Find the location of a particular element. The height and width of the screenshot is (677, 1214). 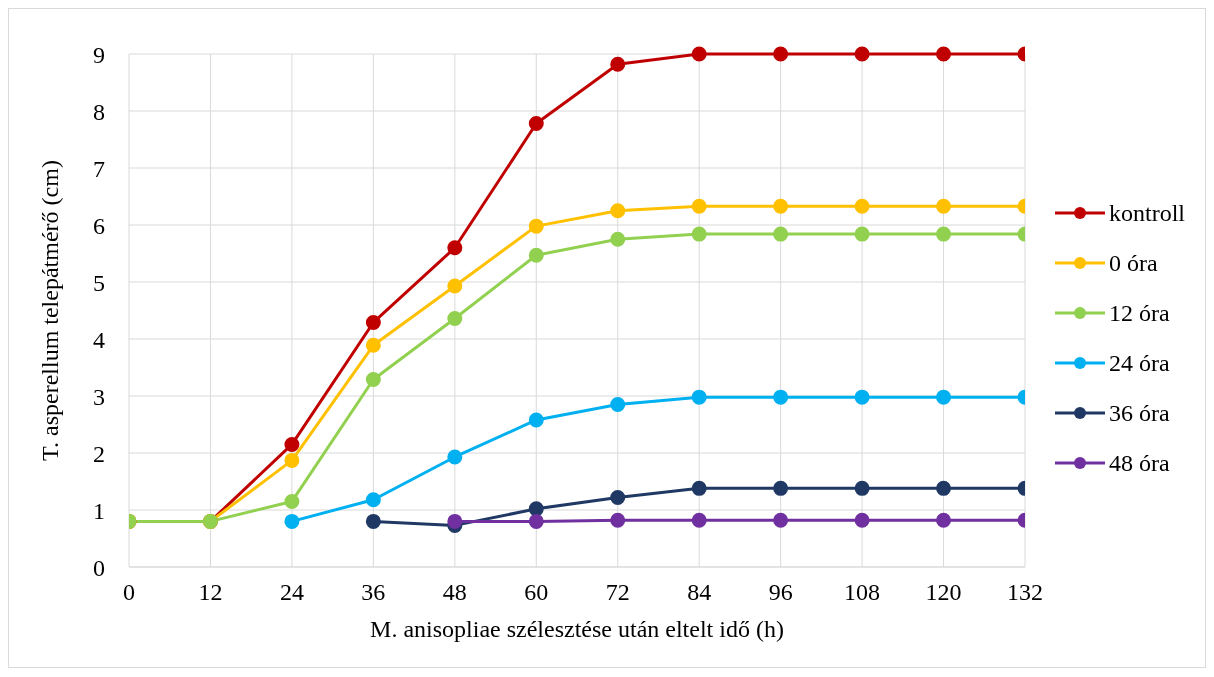

y-tick-label: 8 is located at coordinates (99, 111).